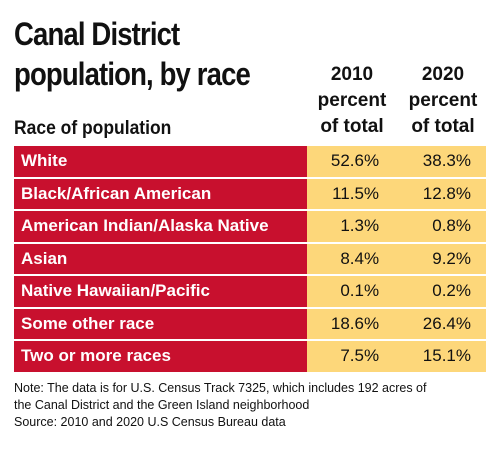 This screenshot has height=449, width=500. Describe the element at coordinates (161, 227) in the screenshot. I see `row-label: American Indian/Alaska Native` at that location.